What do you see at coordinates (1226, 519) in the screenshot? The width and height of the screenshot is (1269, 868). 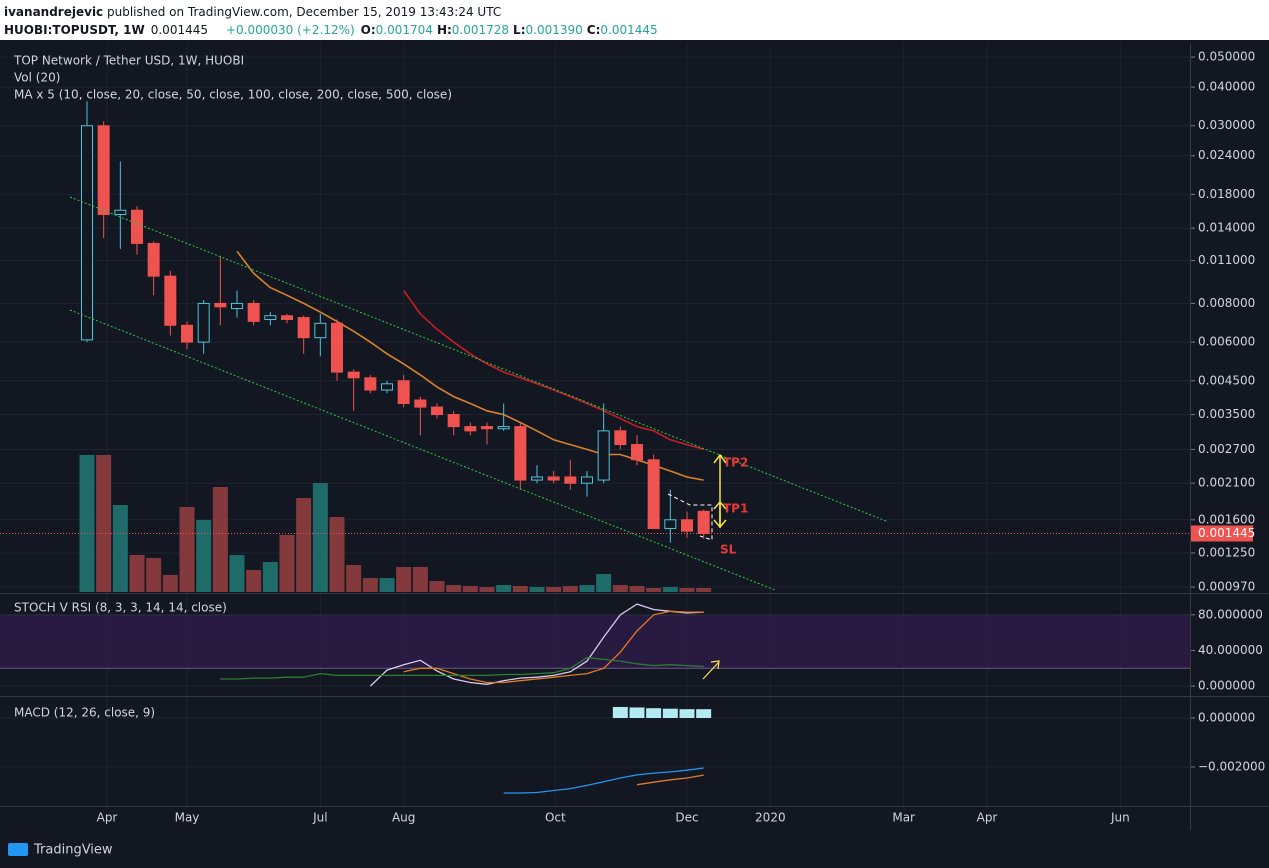 I see `y-tick-label: 0.001600` at bounding box center [1226, 519].